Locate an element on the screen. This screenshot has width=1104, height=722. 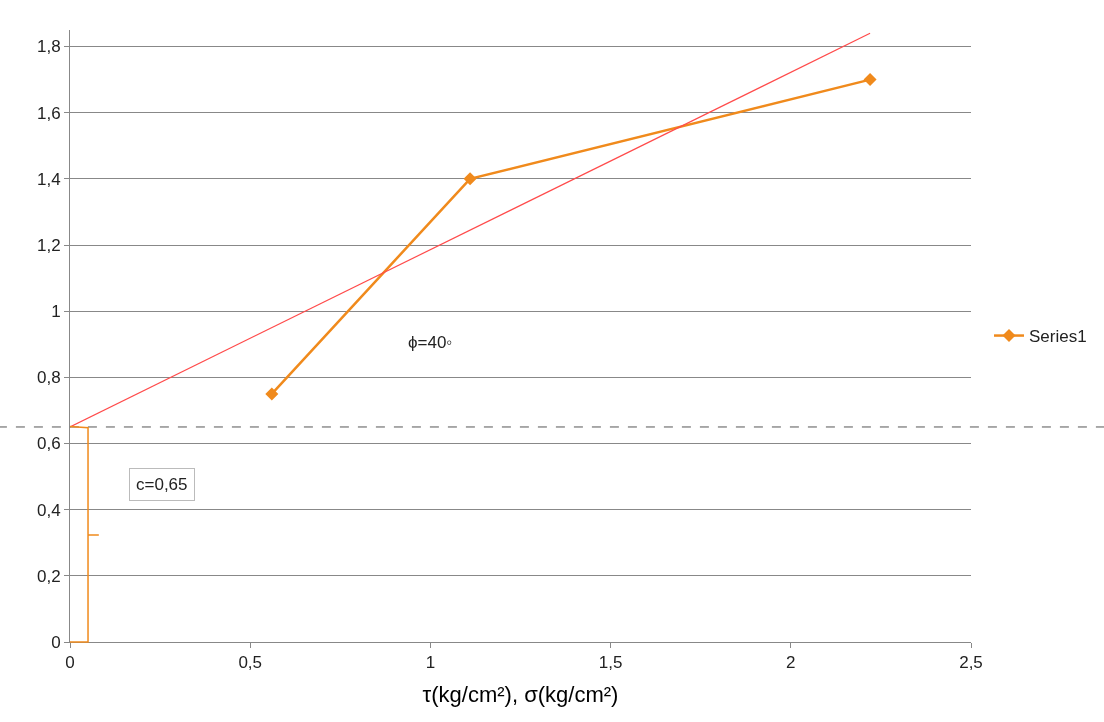
y-tick-label: 1 is located at coordinates (56, 312).